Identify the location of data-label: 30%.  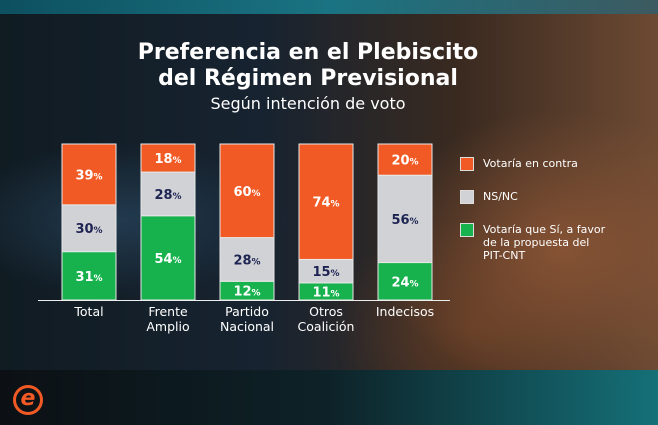
(88, 229).